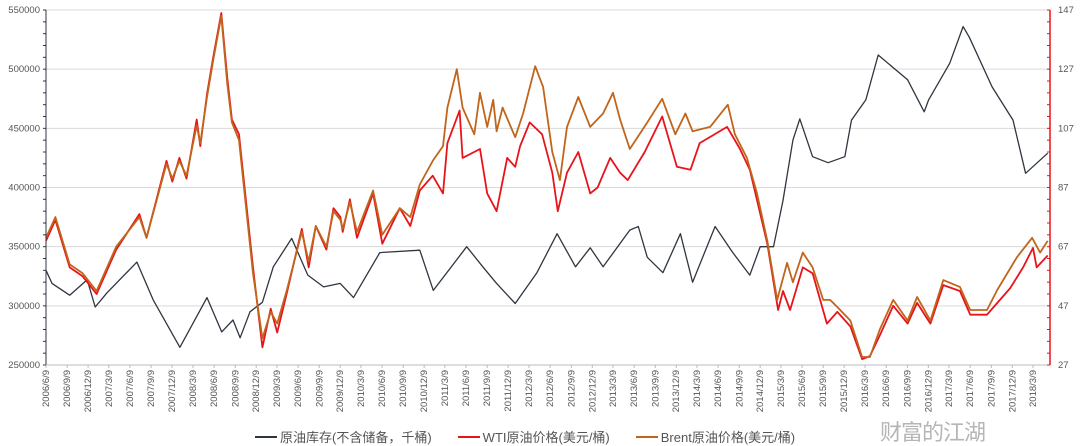 The image size is (1080, 446). What do you see at coordinates (445, 388) in the screenshot?
I see `x-tick-label: 2011/3/9` at bounding box center [445, 388].